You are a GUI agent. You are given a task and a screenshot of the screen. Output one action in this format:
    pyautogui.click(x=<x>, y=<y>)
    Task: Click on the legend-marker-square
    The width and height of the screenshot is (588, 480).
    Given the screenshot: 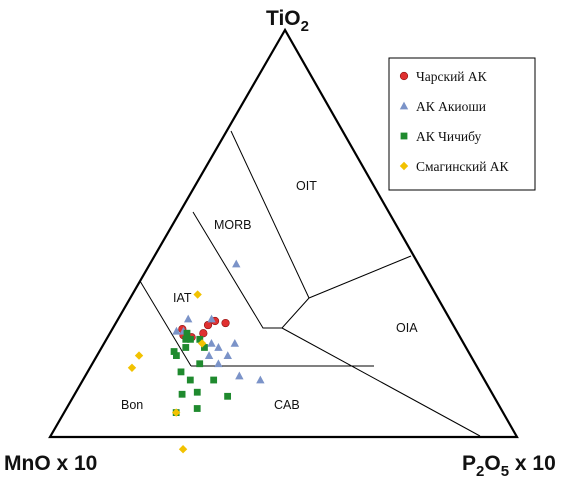 What is the action you would take?
    pyautogui.click(x=404, y=136)
    